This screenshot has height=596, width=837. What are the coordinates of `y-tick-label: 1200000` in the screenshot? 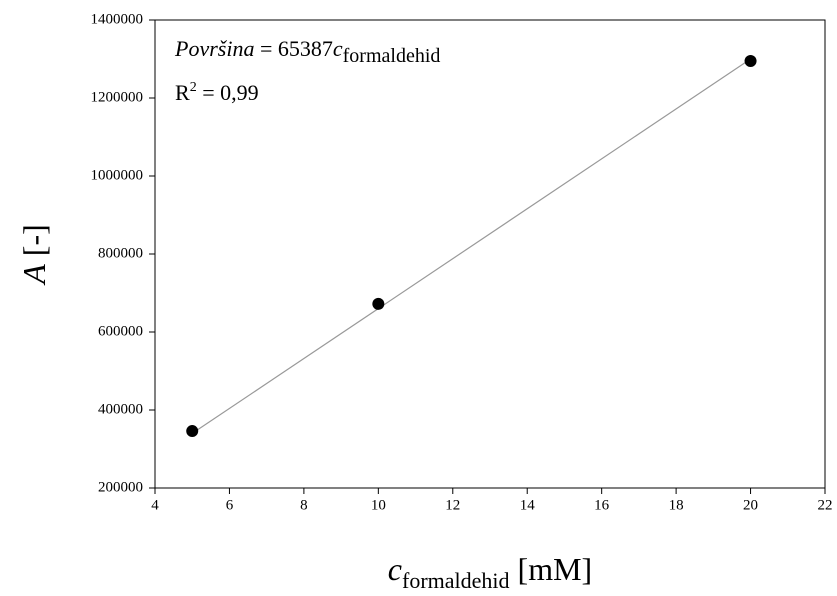 It's located at (117, 97).